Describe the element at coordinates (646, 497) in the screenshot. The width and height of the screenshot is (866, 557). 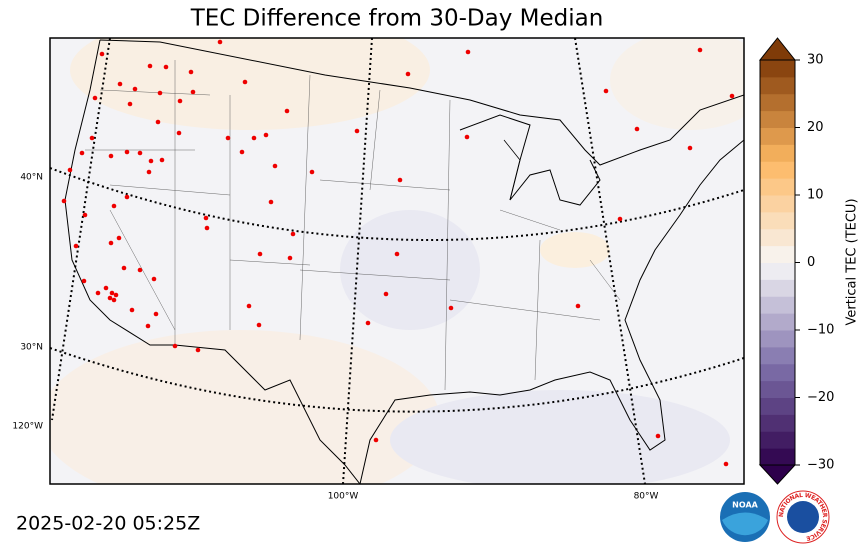
I see `lon-label: 80°W` at that location.